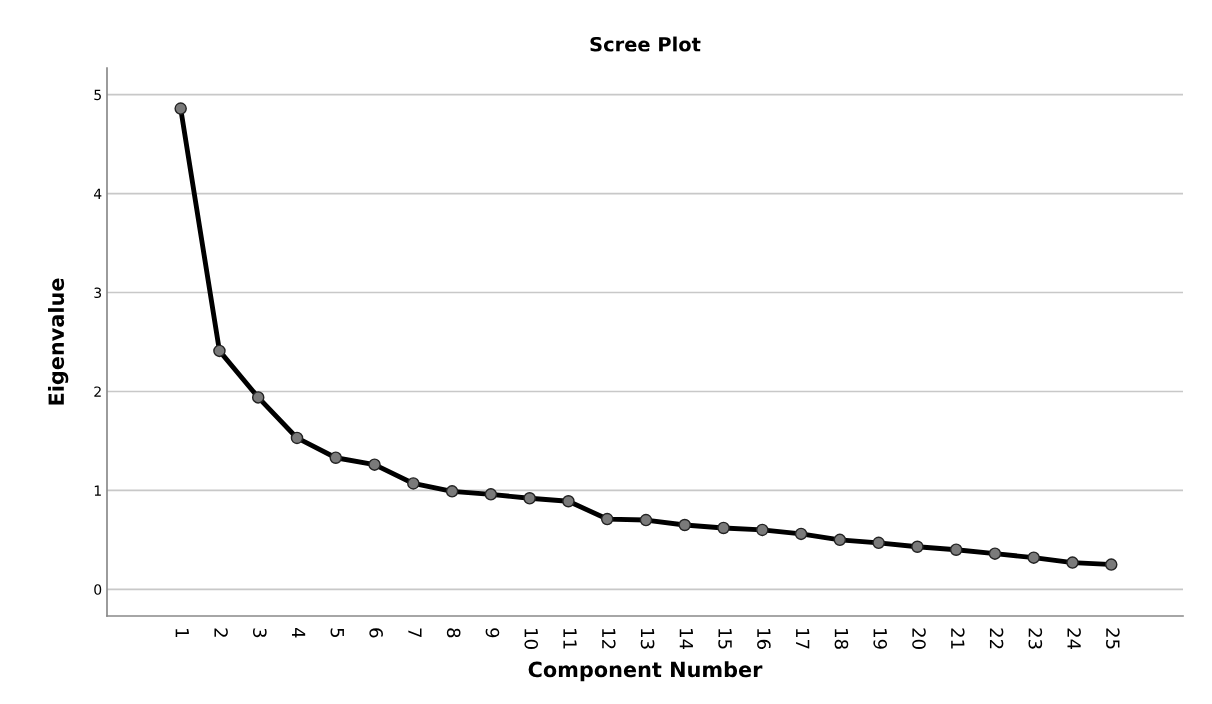 This screenshot has width=1212, height=704. I want to click on x-tick-label: 10, so click(531, 639).